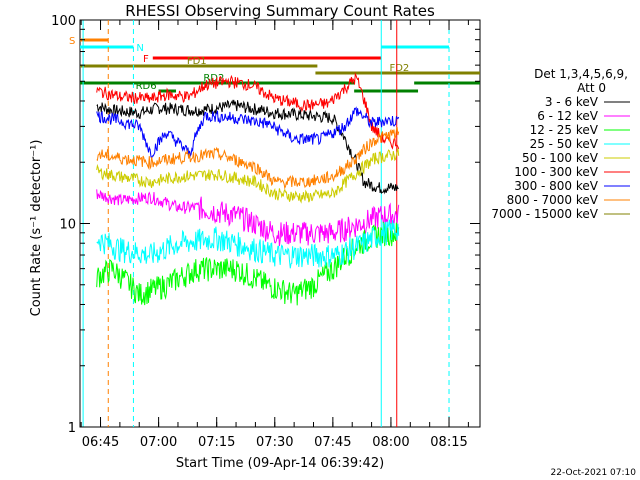  I want to click on y-axis-label: Count Rate (s⁻¹ detector⁻¹), so click(36, 228).